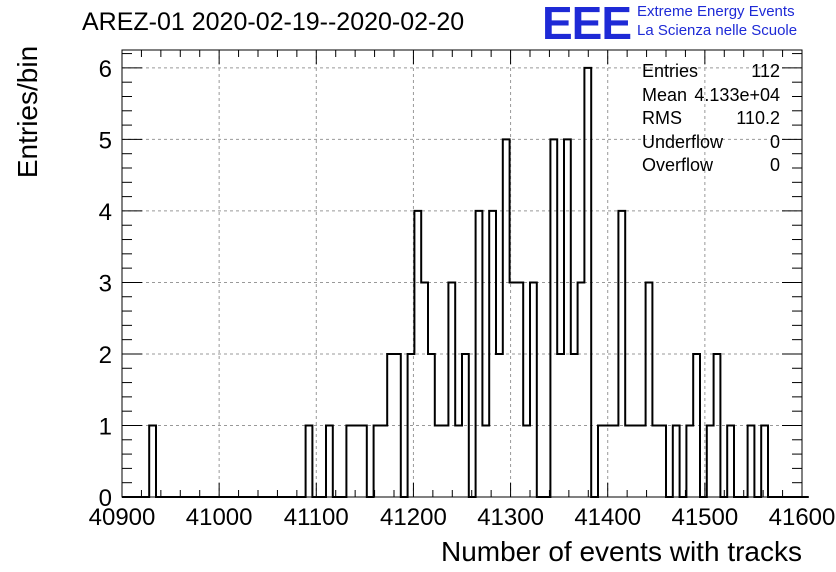 This screenshot has width=836, height=572. I want to click on stat-underflow: Underflow 0, so click(711, 141).